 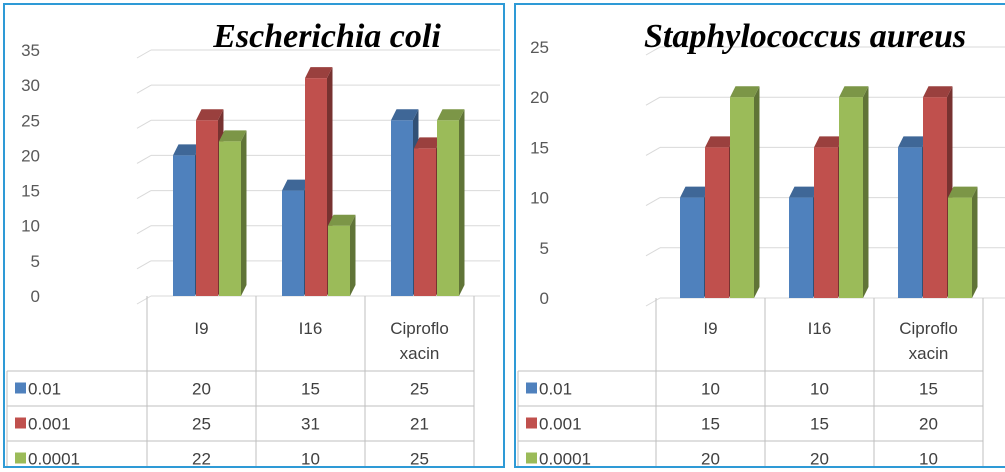 What do you see at coordinates (30, 50) in the screenshot?
I see `y-tick-label: 35` at bounding box center [30, 50].